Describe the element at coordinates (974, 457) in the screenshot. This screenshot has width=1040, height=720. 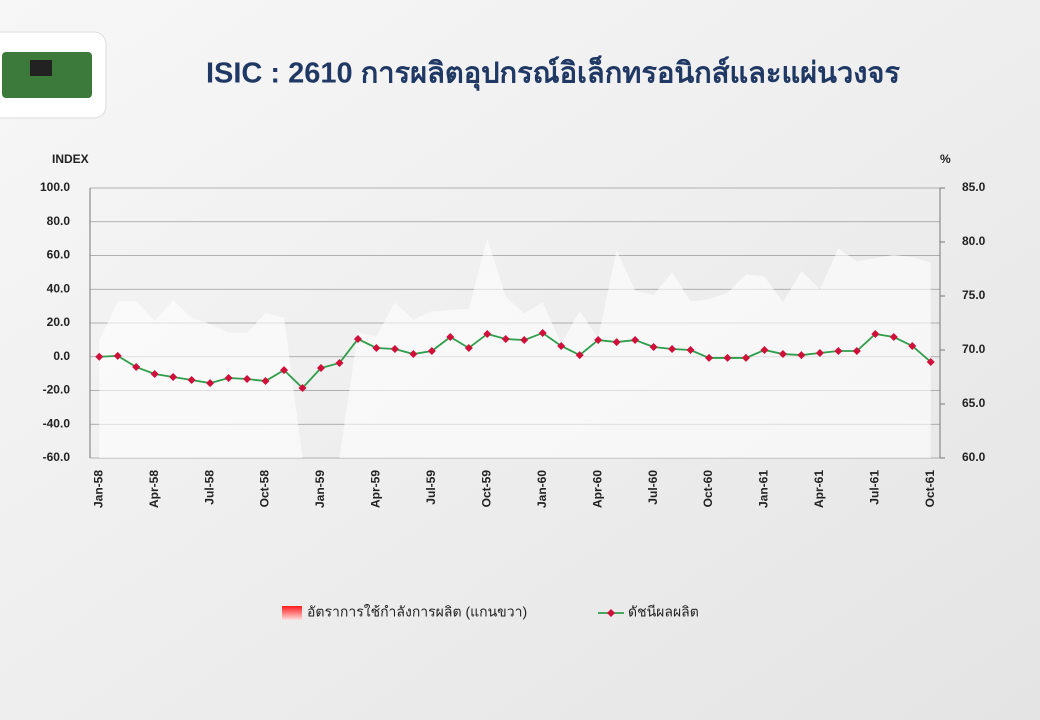
I see `y2-tick-label: 60.0` at that location.